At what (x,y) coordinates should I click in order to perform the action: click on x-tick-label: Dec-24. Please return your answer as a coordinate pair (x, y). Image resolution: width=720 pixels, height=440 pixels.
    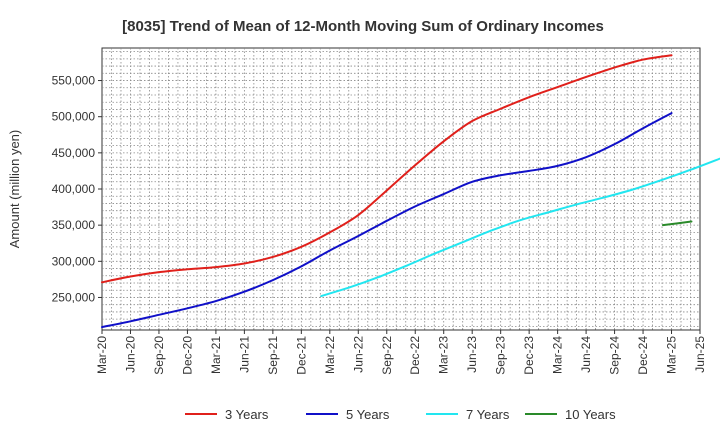
    Looking at the image, I should click on (643, 355).